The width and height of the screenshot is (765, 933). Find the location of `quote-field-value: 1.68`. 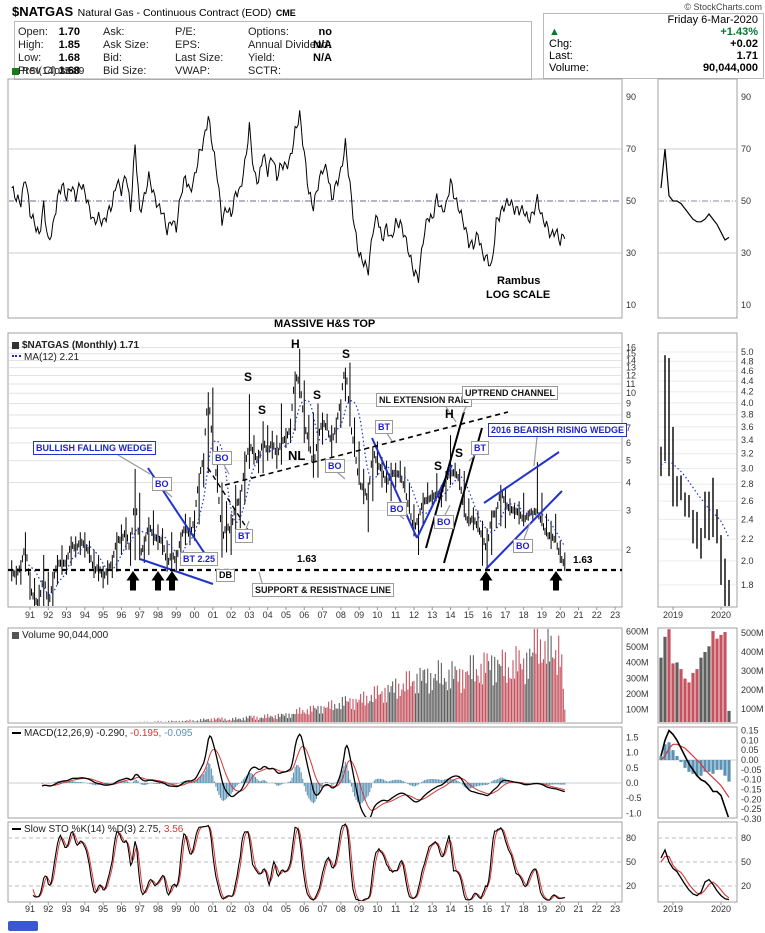

quote-field-value: 1.68 is located at coordinates (69, 58).